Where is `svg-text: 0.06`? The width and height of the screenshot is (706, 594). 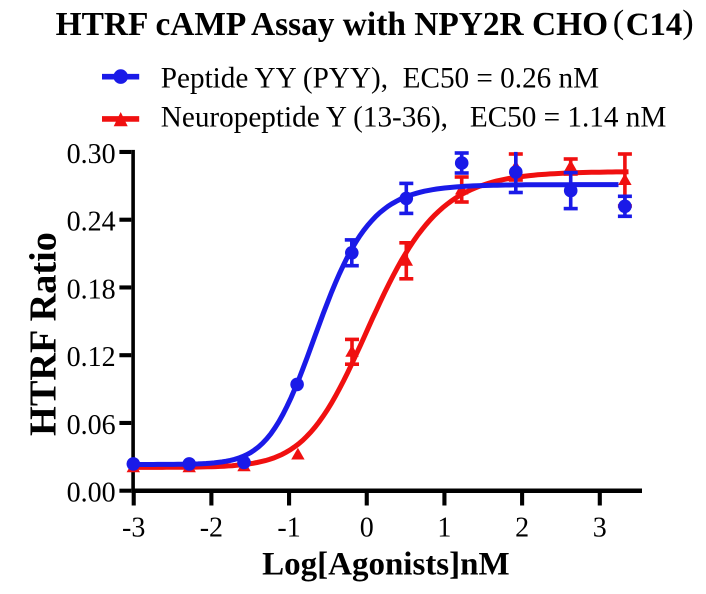
svg-text: 0.06 is located at coordinates (91, 425).